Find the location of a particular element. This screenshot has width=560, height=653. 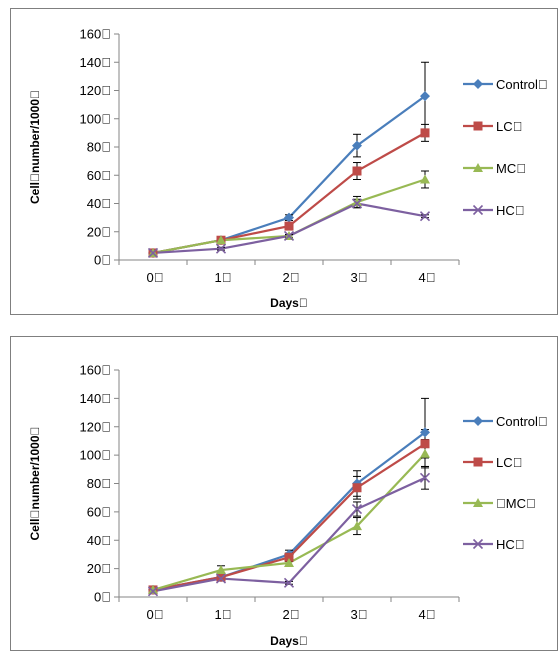

legend: Control  LC   MC  HC  is located at coordinates (505, 483).